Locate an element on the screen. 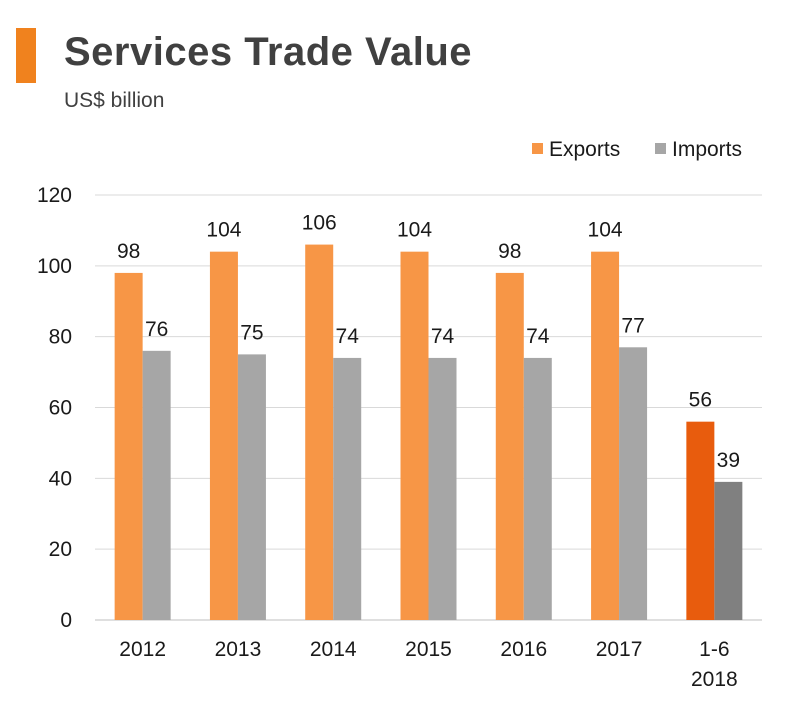 The width and height of the screenshot is (800, 720). x-tick-label: 2014 is located at coordinates (333, 649).